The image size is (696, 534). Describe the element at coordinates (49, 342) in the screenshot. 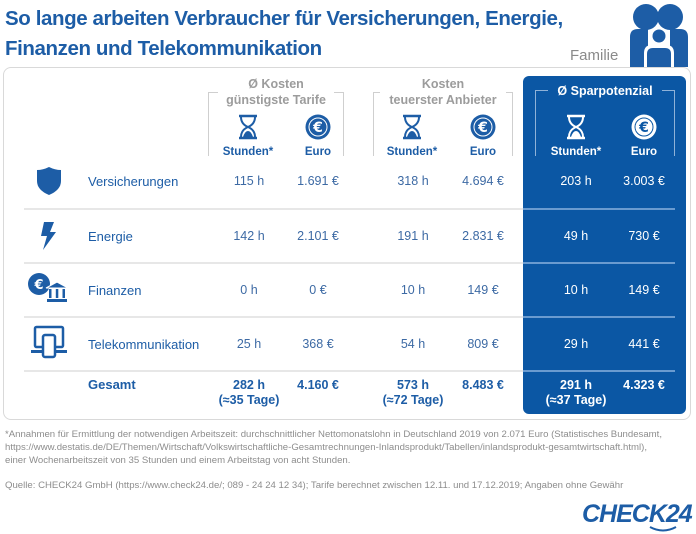

I see `devices-icon` at that location.